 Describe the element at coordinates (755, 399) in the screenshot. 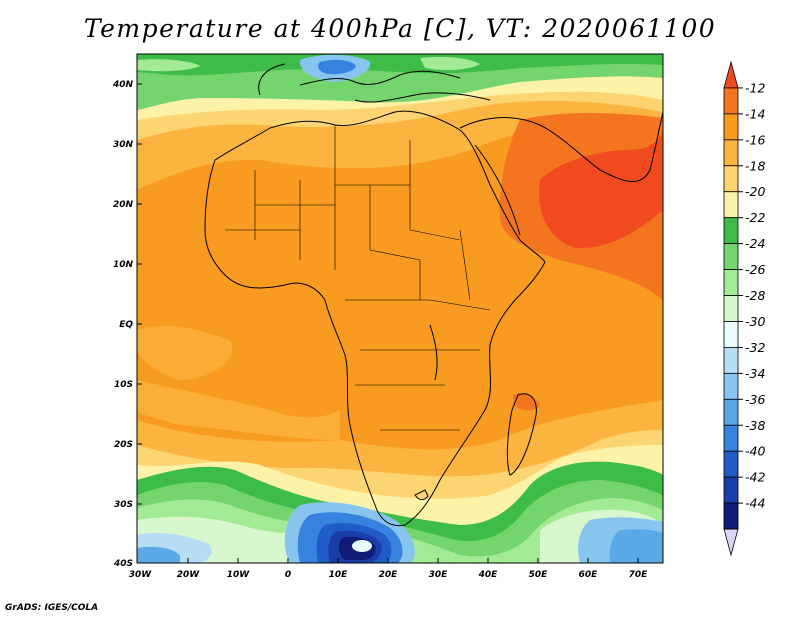

I see `colorbar-label: -36` at that location.